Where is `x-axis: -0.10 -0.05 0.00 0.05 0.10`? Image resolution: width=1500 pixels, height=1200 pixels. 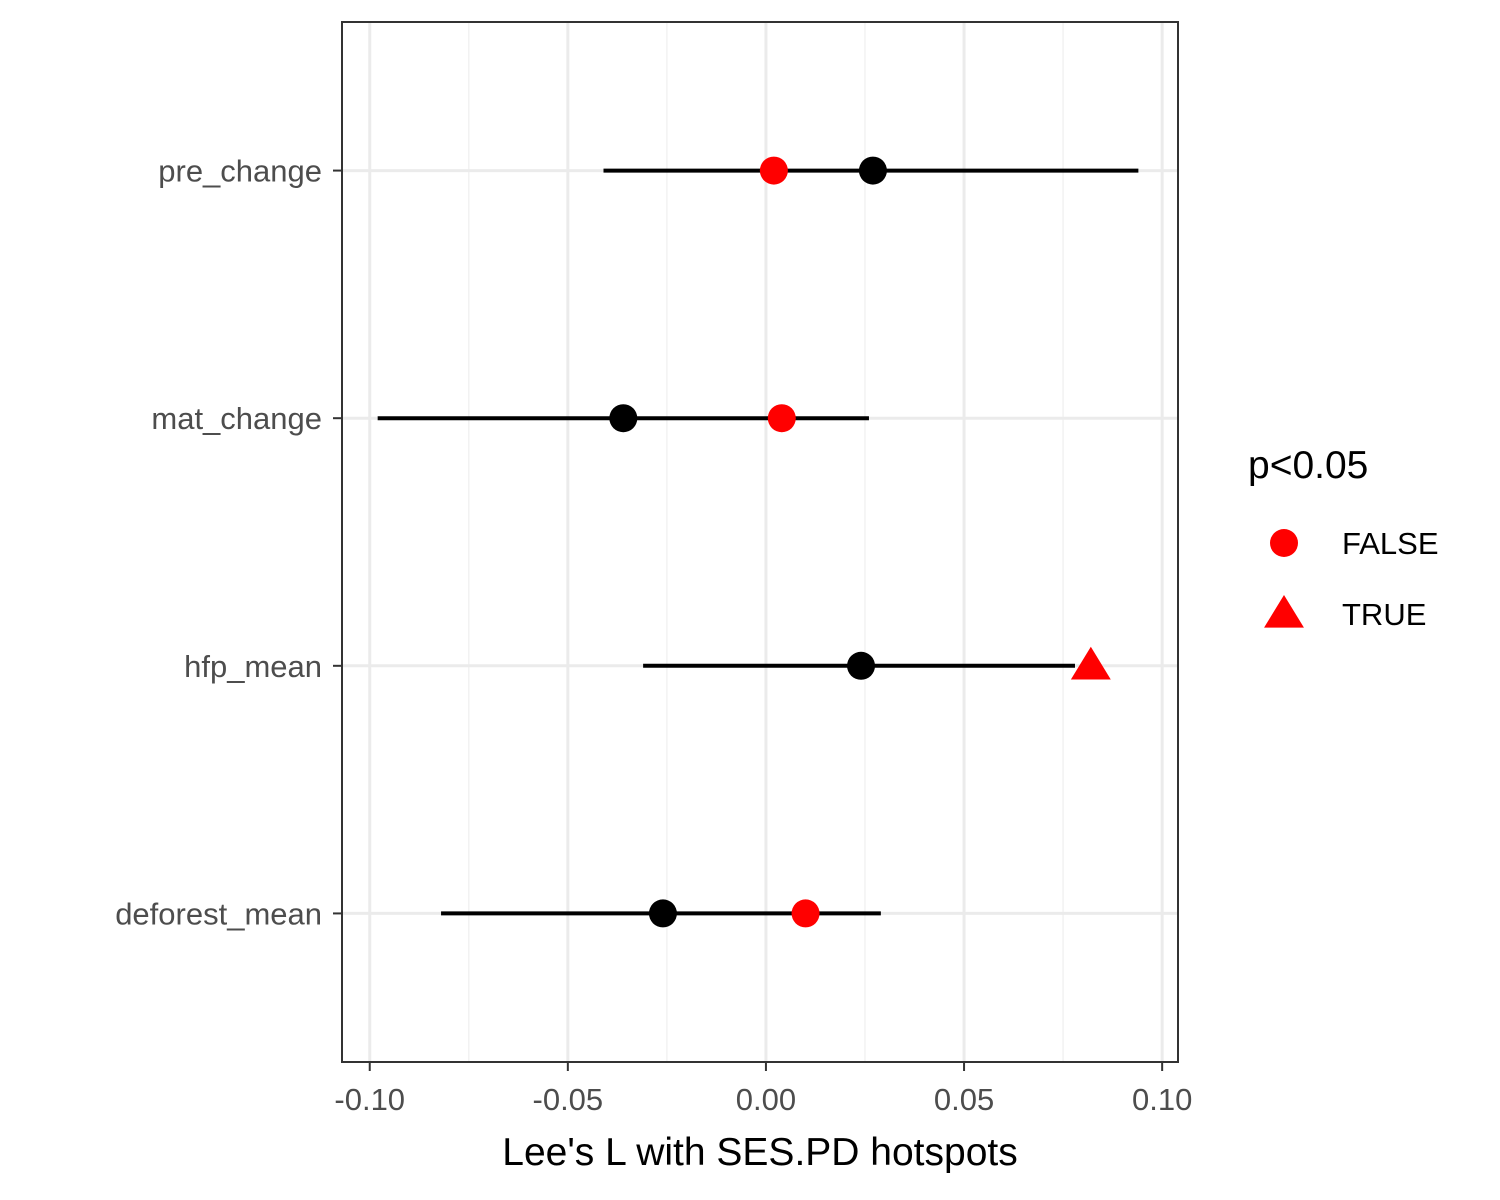
x-axis: -0.10 -0.05 0.00 0.05 0.10 is located at coordinates (763, 1089).